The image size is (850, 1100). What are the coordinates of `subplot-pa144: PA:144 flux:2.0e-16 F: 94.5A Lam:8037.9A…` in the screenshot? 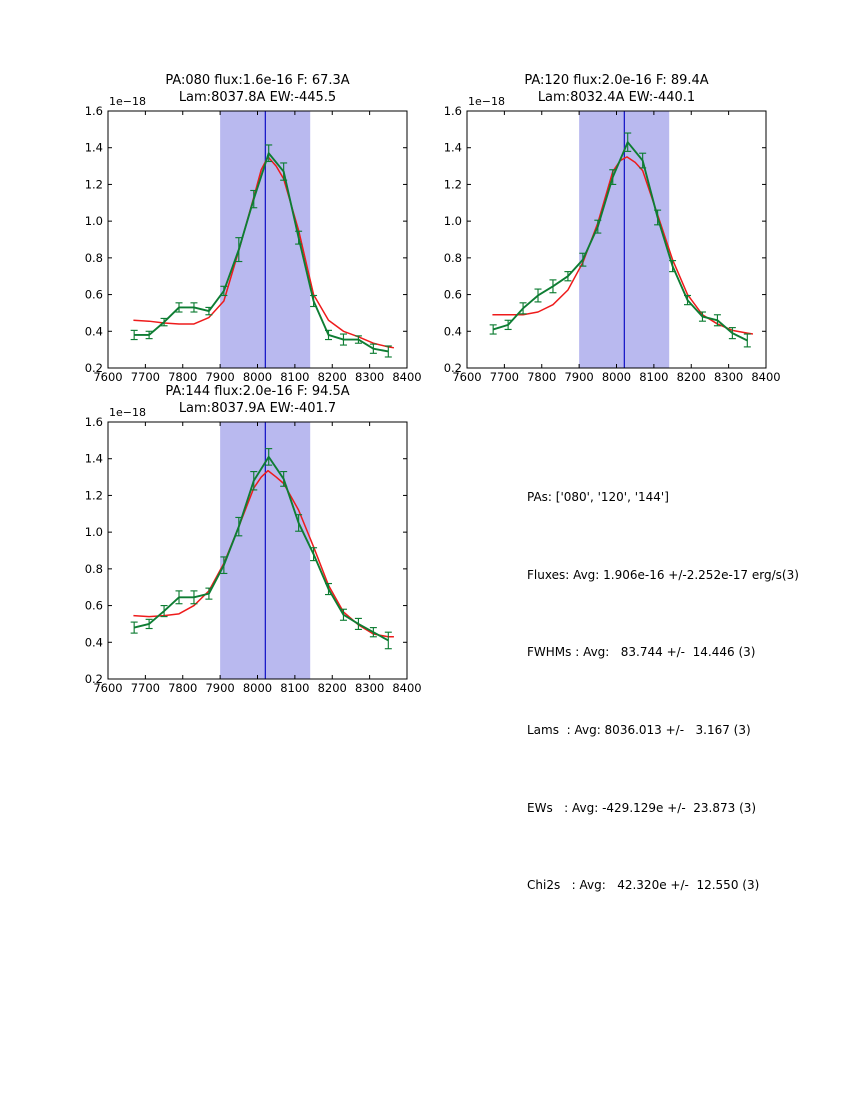 It's located at (255, 542).